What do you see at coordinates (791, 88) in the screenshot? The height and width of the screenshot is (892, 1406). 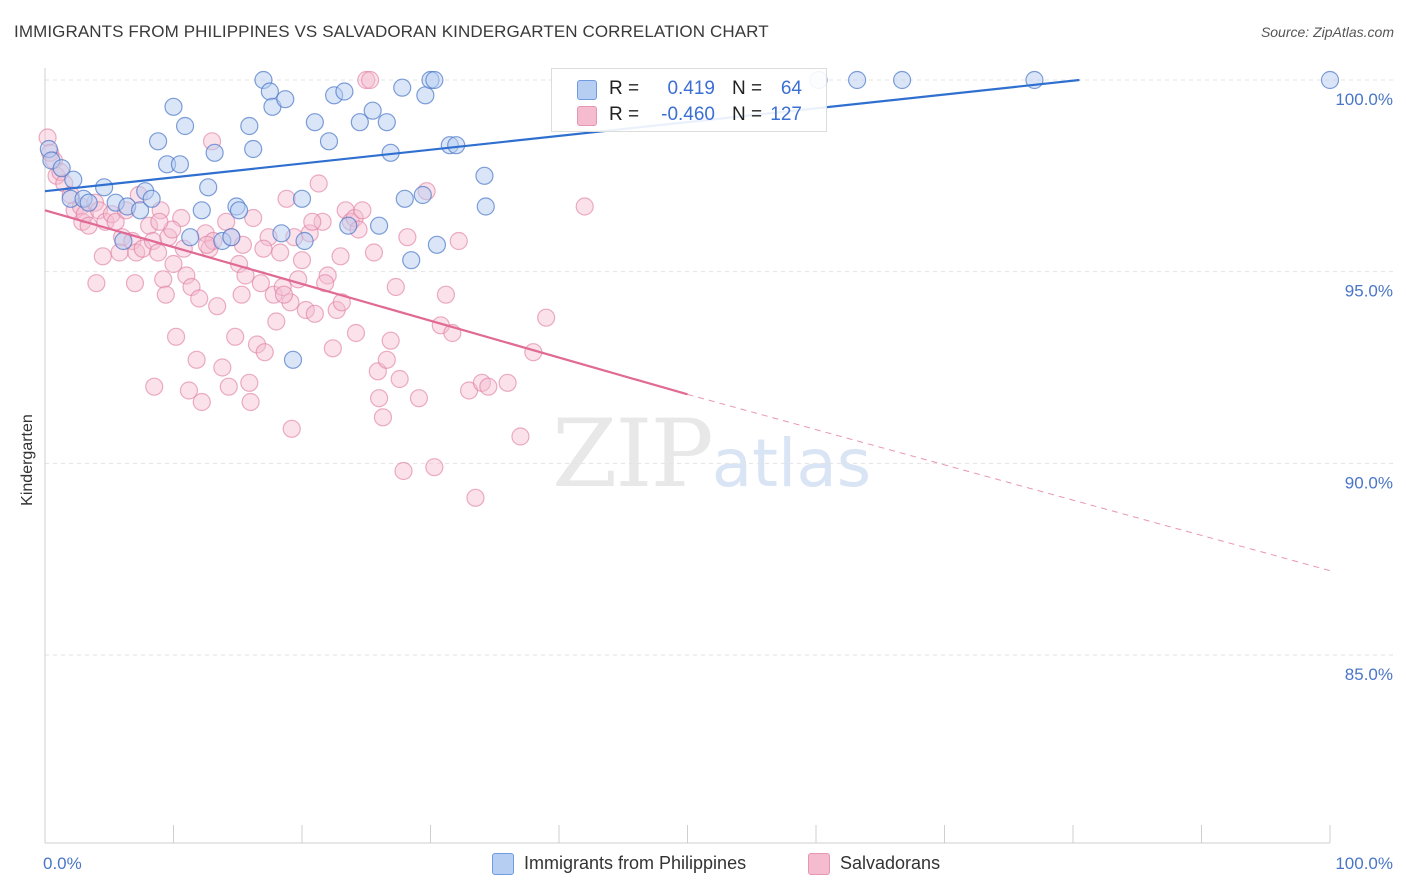 I see `legend-n-value: 64` at bounding box center [791, 88].